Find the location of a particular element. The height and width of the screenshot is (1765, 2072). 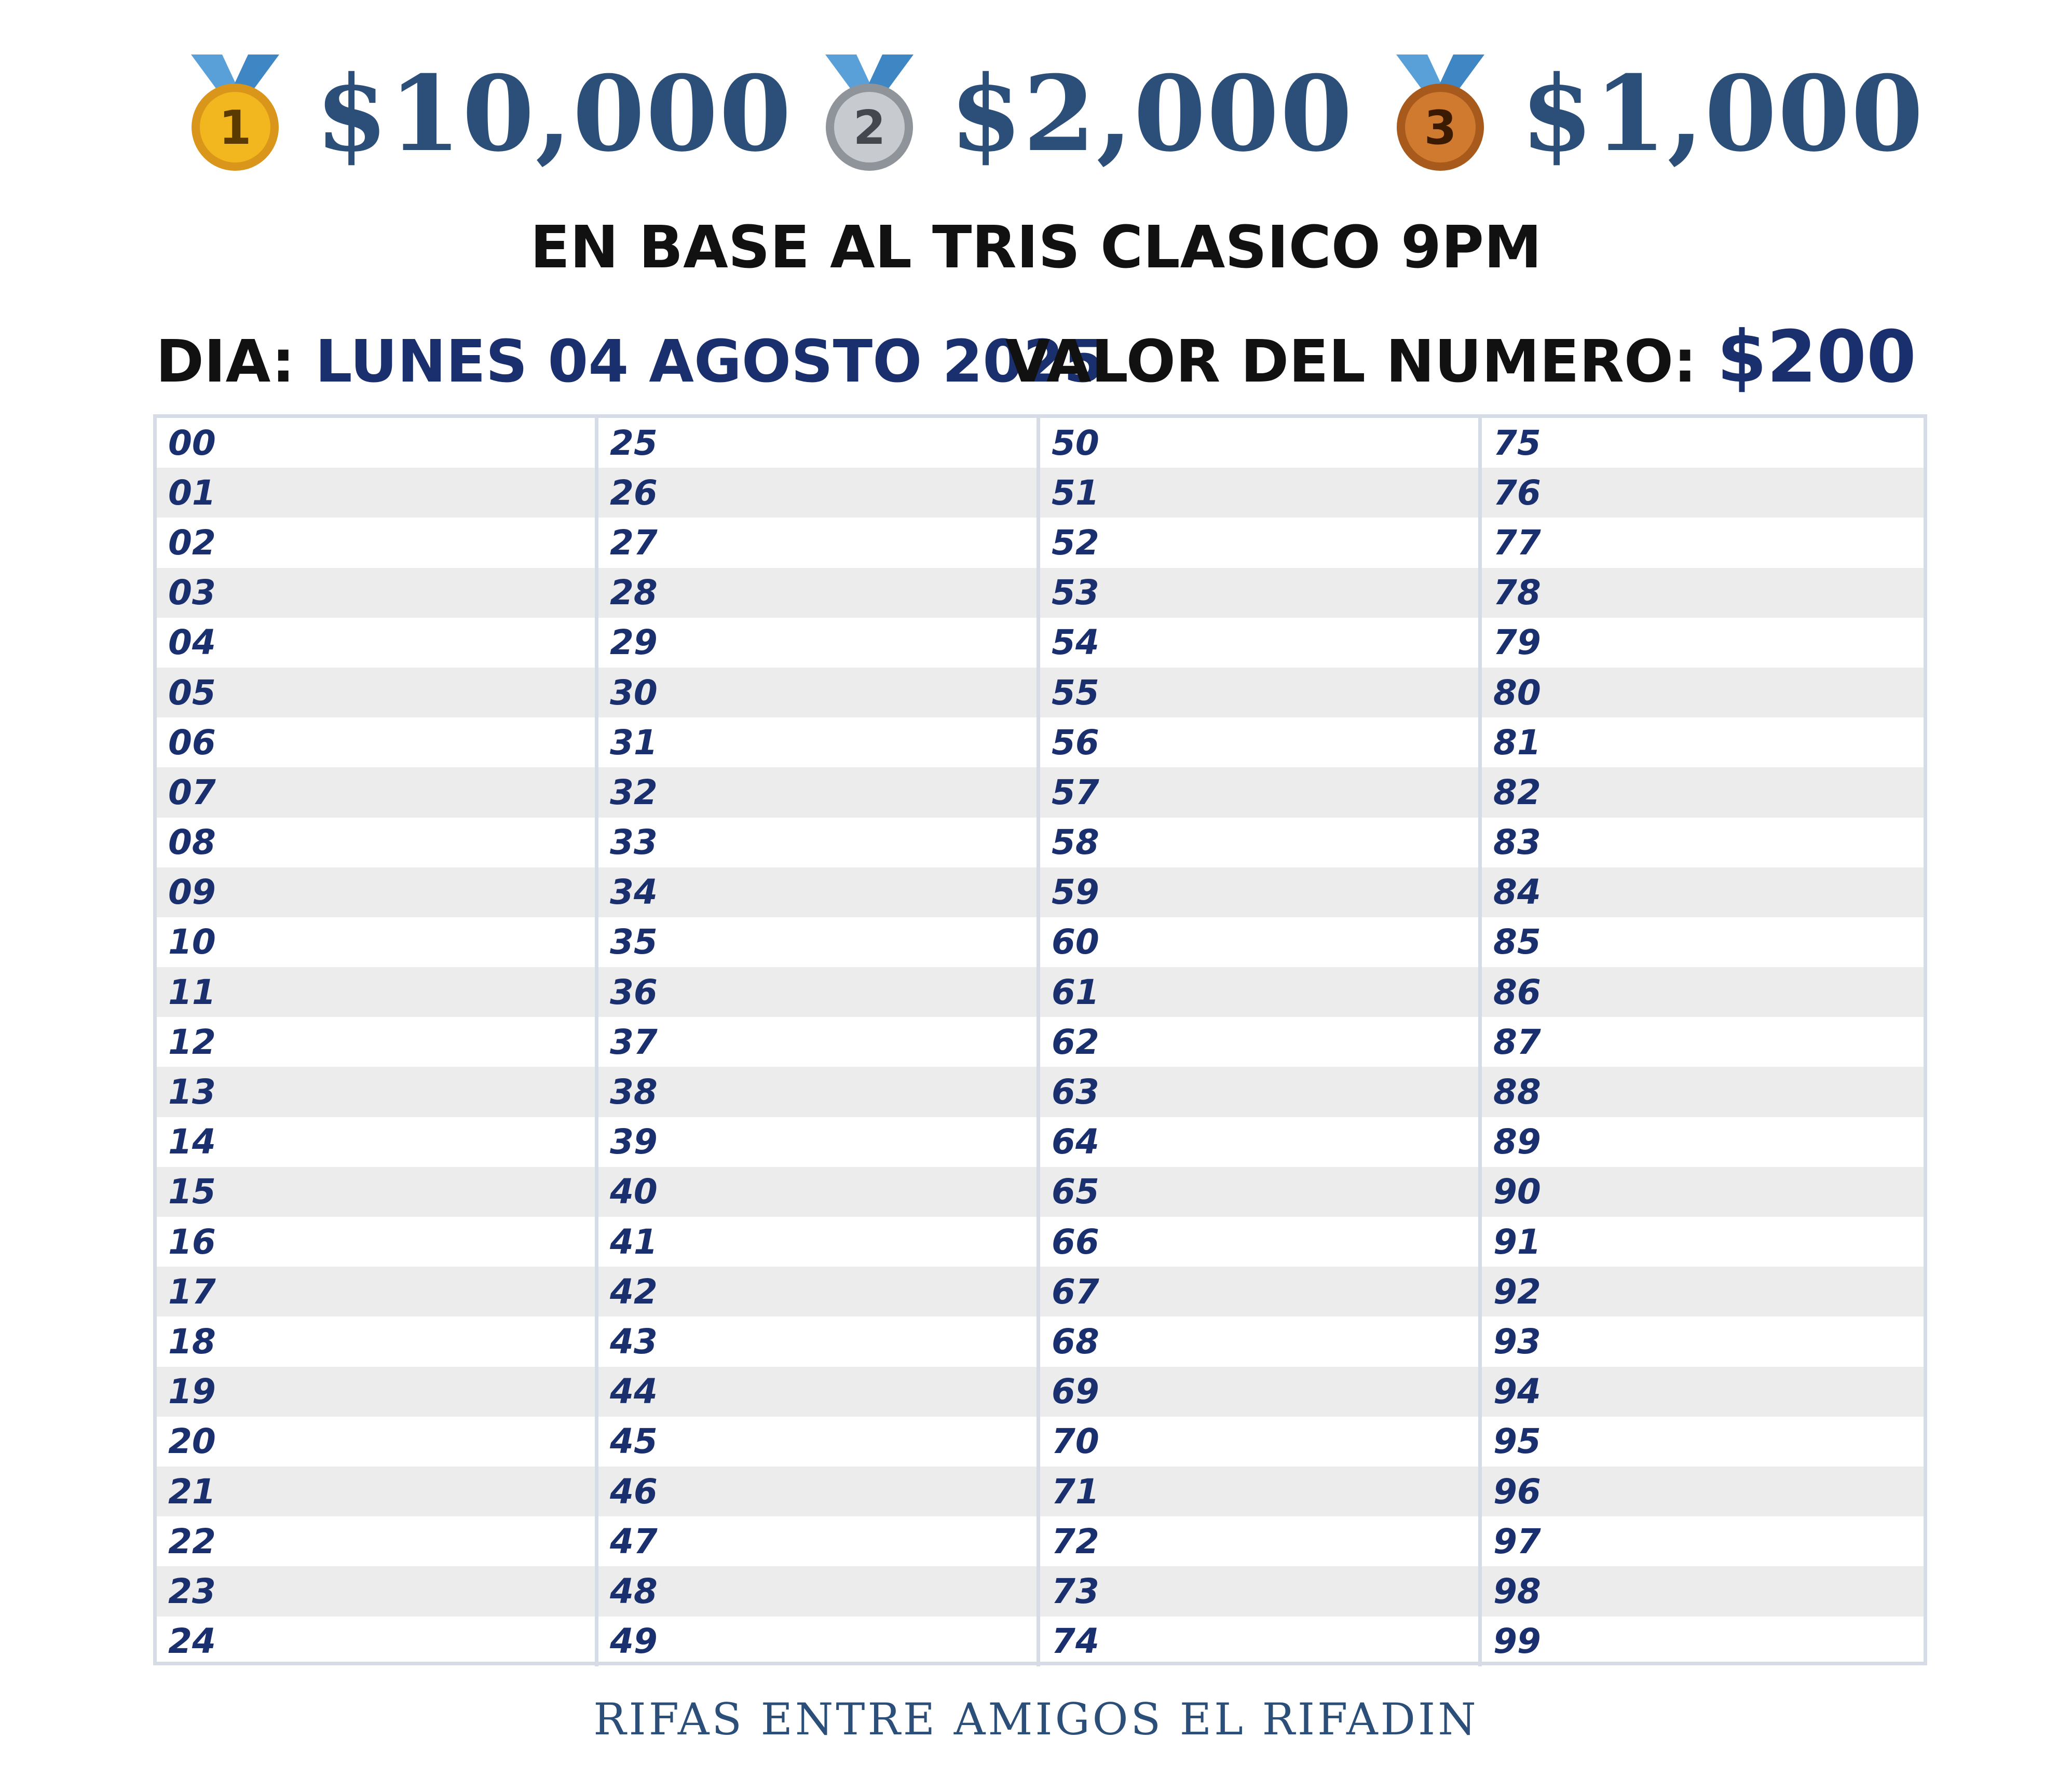

number-cell: 70 is located at coordinates (1075, 1441).